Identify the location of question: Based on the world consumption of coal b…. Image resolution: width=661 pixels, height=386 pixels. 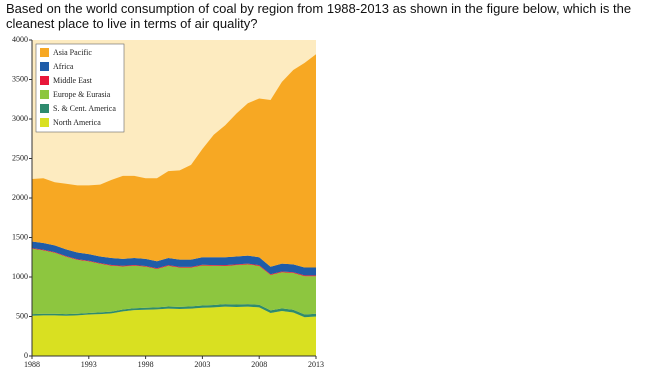
(319, 16).